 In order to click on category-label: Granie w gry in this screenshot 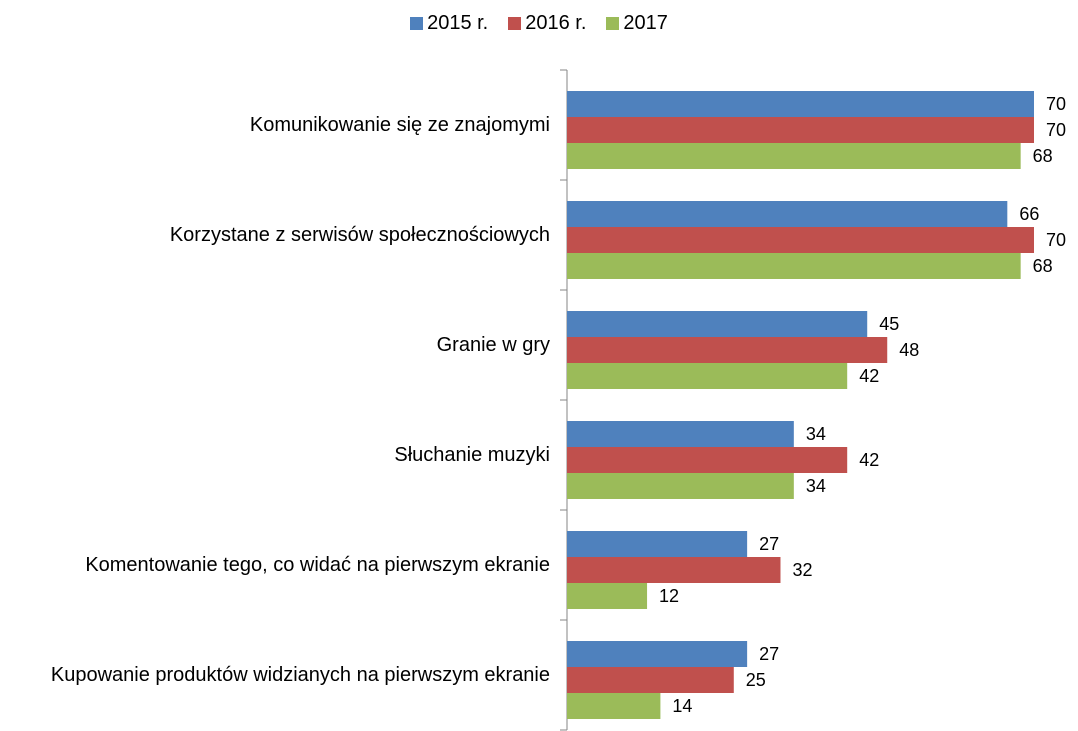, I will do `click(493, 345)`.